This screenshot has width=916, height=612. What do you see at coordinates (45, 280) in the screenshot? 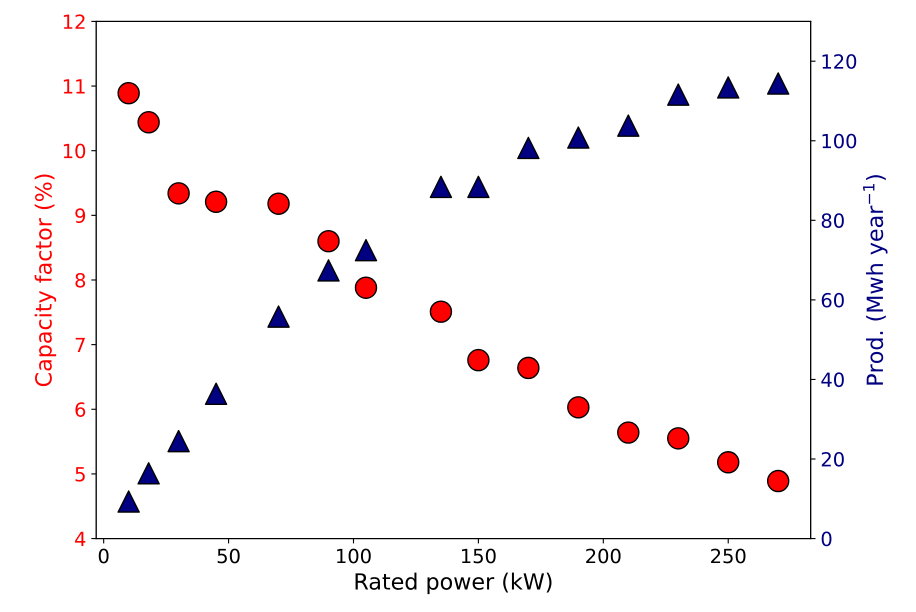
I see `y-axis-title: Capacity factor (%)` at bounding box center [45, 280].